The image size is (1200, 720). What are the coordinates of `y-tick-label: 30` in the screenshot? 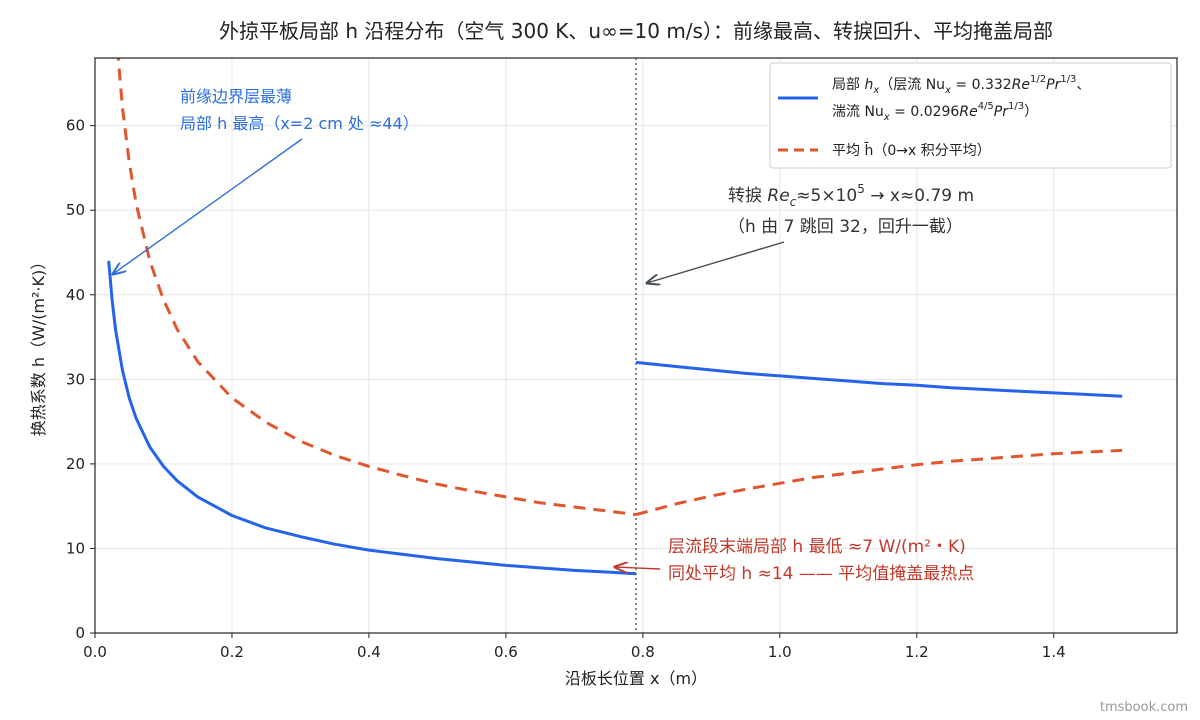 It's located at (75, 379).